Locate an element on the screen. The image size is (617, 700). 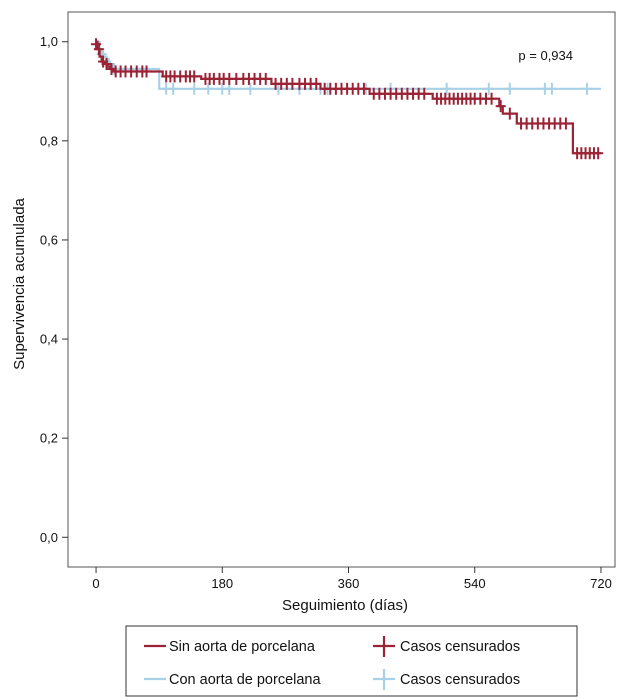
x-tick-label: 720 is located at coordinates (601, 583).